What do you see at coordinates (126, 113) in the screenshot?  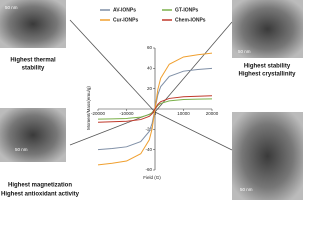 I see `x-tick-label: -10000` at bounding box center [126, 113].